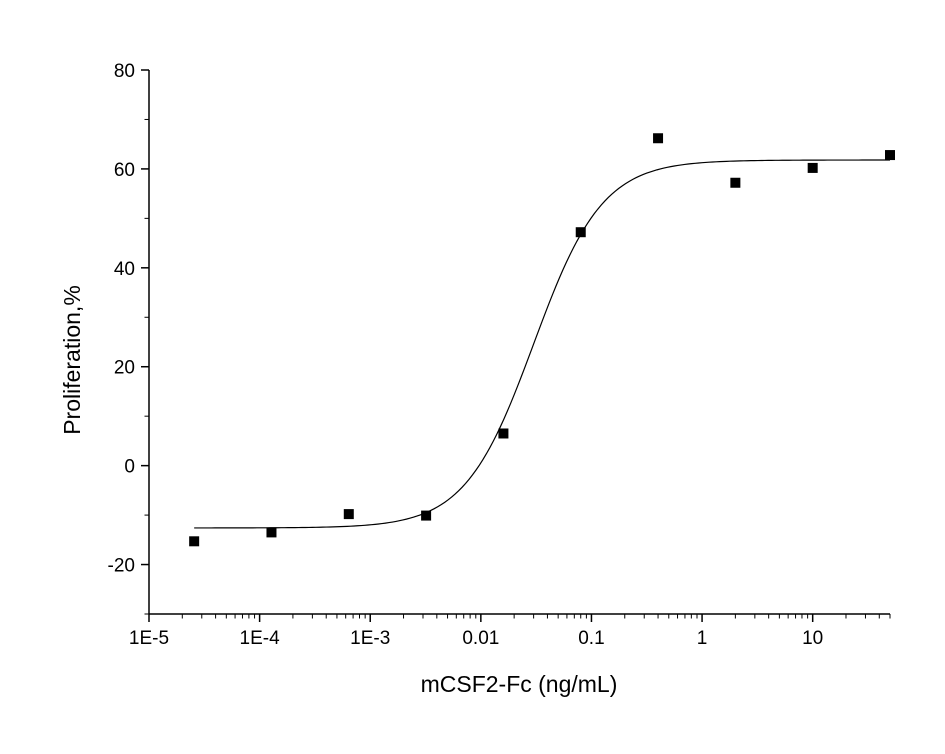 This screenshot has height=754, width=945. I want to click on y-tick-label: 60, so click(124, 170).